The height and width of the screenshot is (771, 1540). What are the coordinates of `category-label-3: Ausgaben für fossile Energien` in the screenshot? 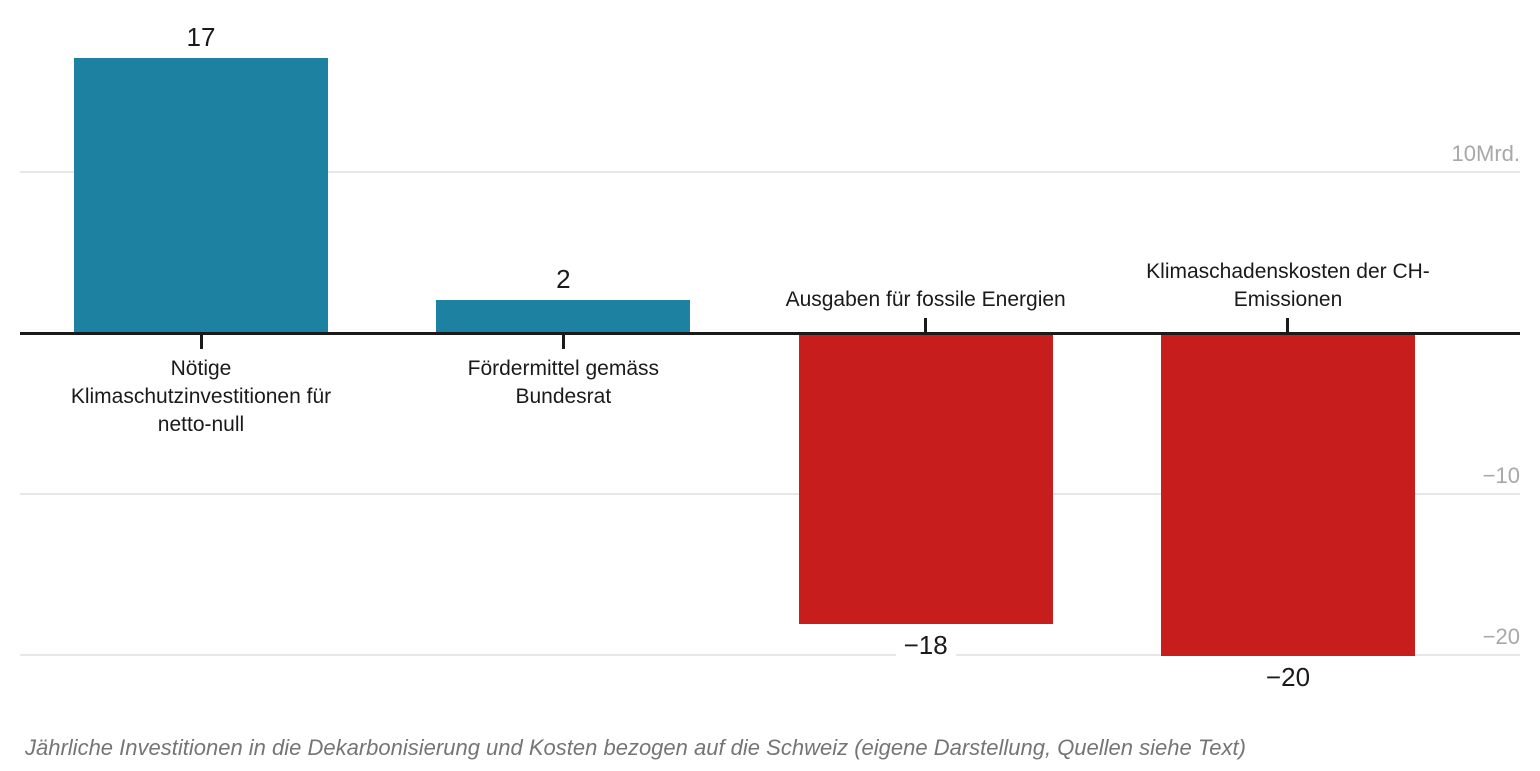 It's located at (926, 300).